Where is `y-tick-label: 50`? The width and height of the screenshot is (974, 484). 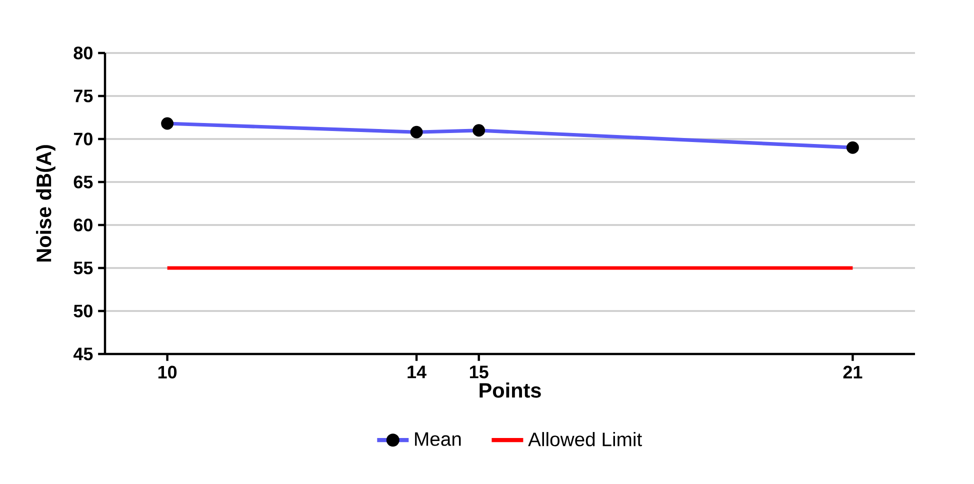 y-tick-label: 50 is located at coordinates (83, 311).